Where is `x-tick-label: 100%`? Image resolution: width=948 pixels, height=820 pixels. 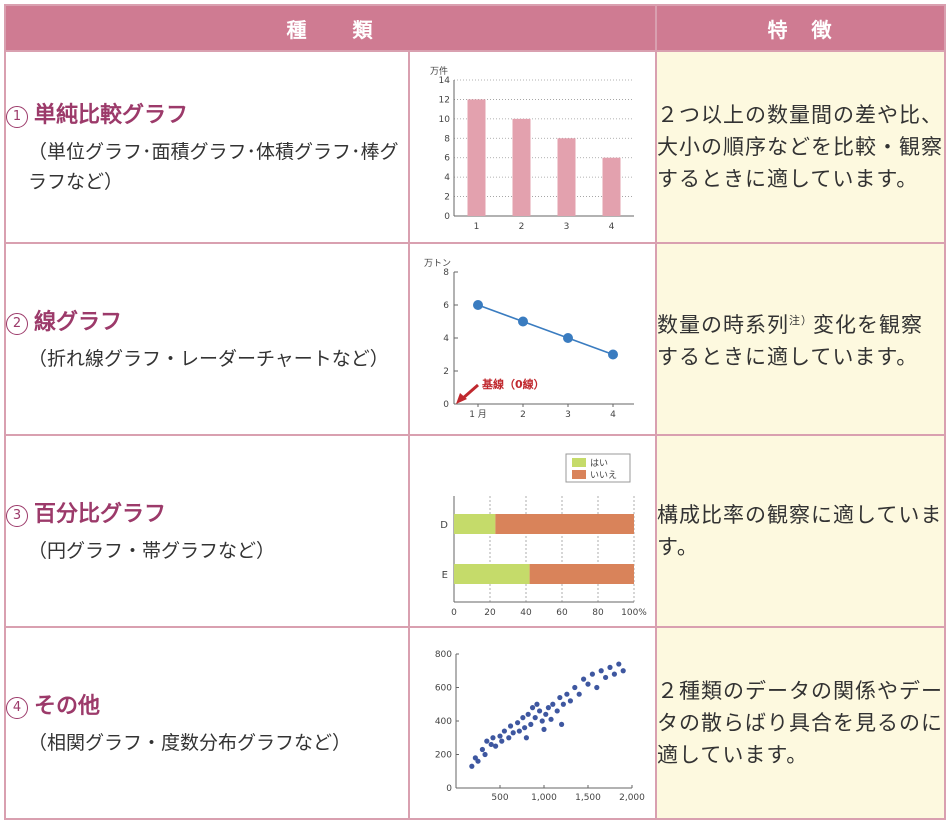
x-tick-label: 100% is located at coordinates (634, 613).